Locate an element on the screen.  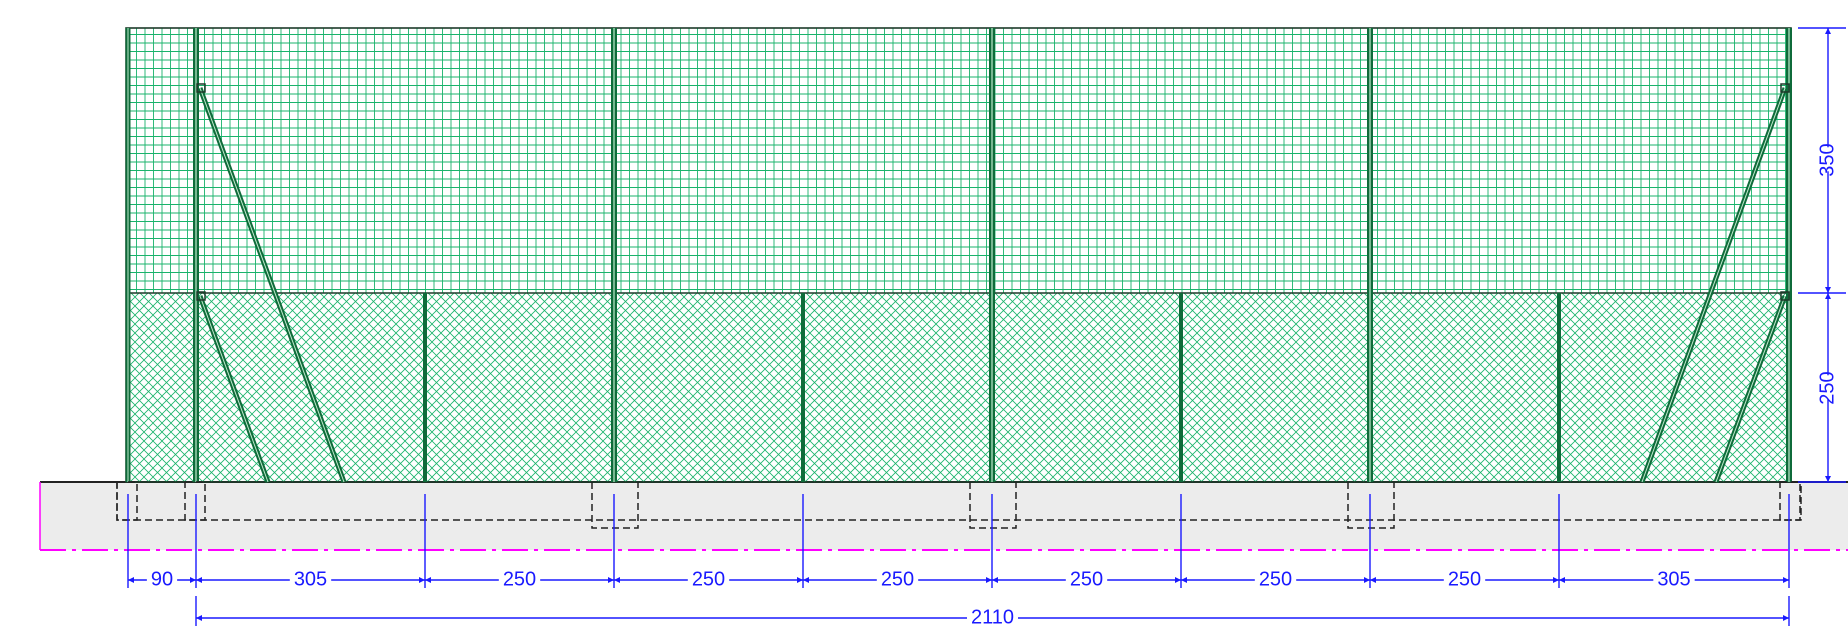
footings is located at coordinates (959, 505).